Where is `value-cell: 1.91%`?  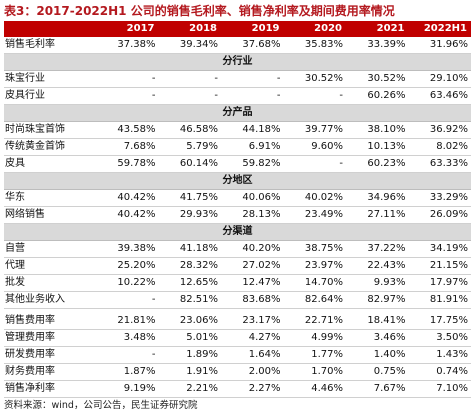 value-cell: 1.91% is located at coordinates (189, 372).